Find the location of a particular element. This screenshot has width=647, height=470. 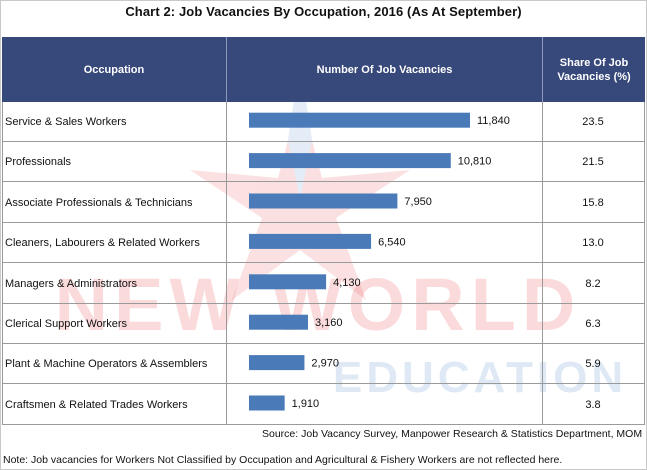

bar-value-label: 4,130 is located at coordinates (347, 283).